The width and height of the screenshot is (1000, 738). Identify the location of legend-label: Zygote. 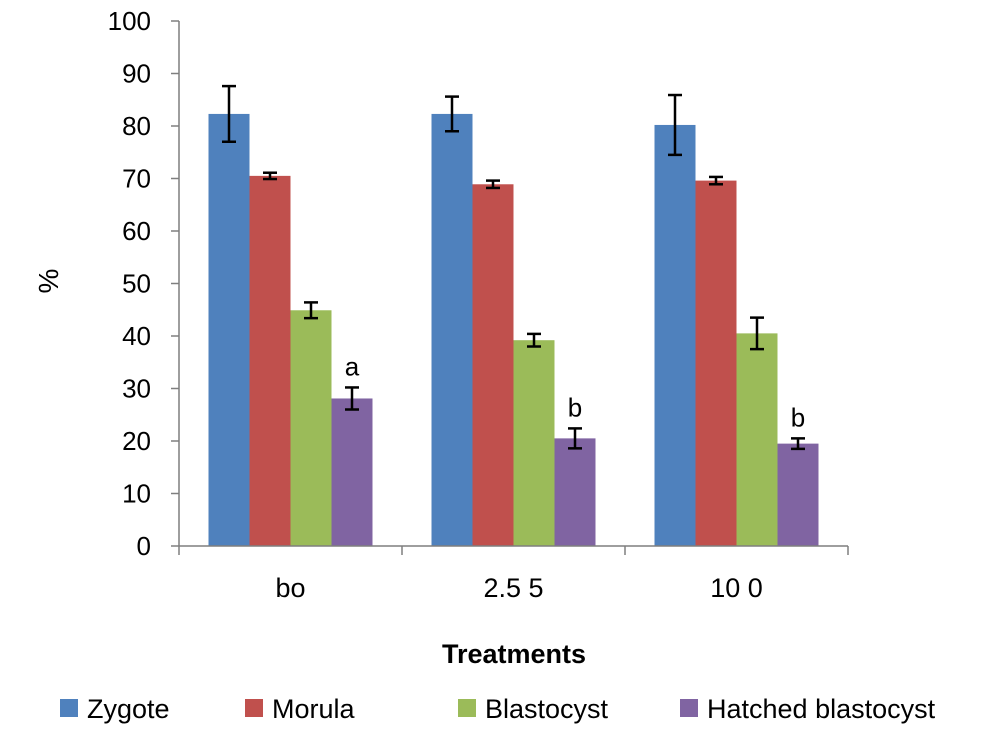
(128, 709).